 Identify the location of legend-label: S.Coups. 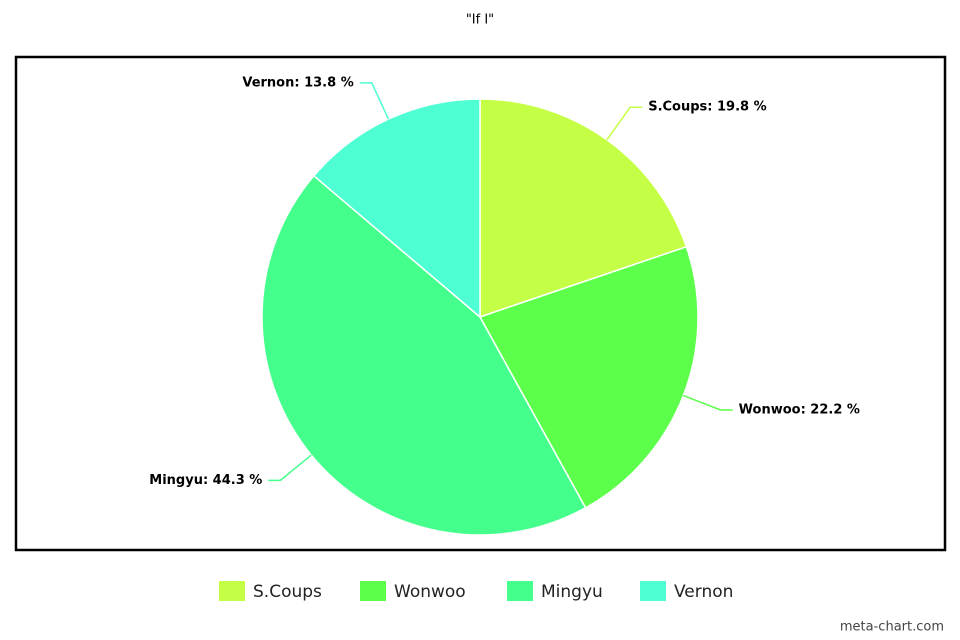
(287, 592).